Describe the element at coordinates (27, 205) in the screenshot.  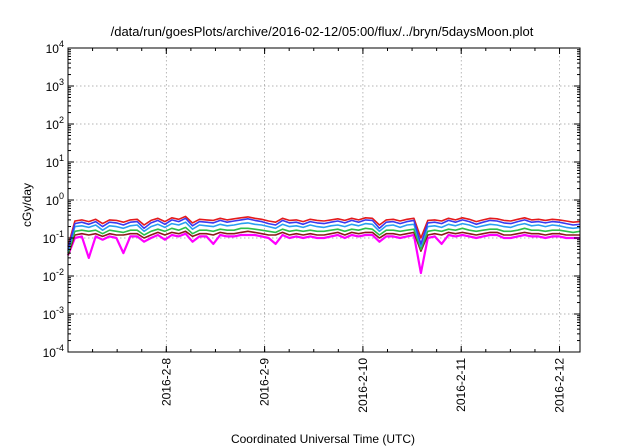
I see `y-axis-label: cGy/day` at that location.